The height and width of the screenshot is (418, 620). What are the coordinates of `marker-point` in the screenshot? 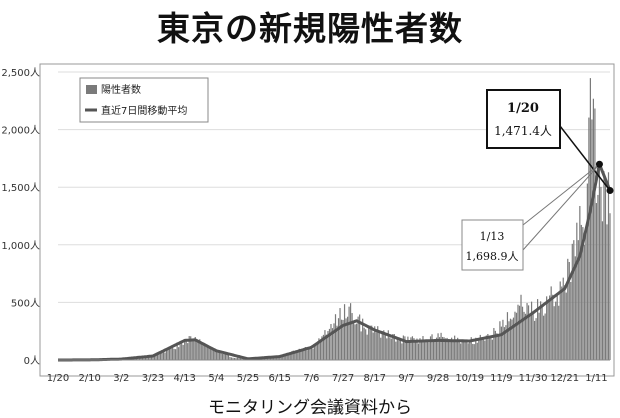 It's located at (599, 164).